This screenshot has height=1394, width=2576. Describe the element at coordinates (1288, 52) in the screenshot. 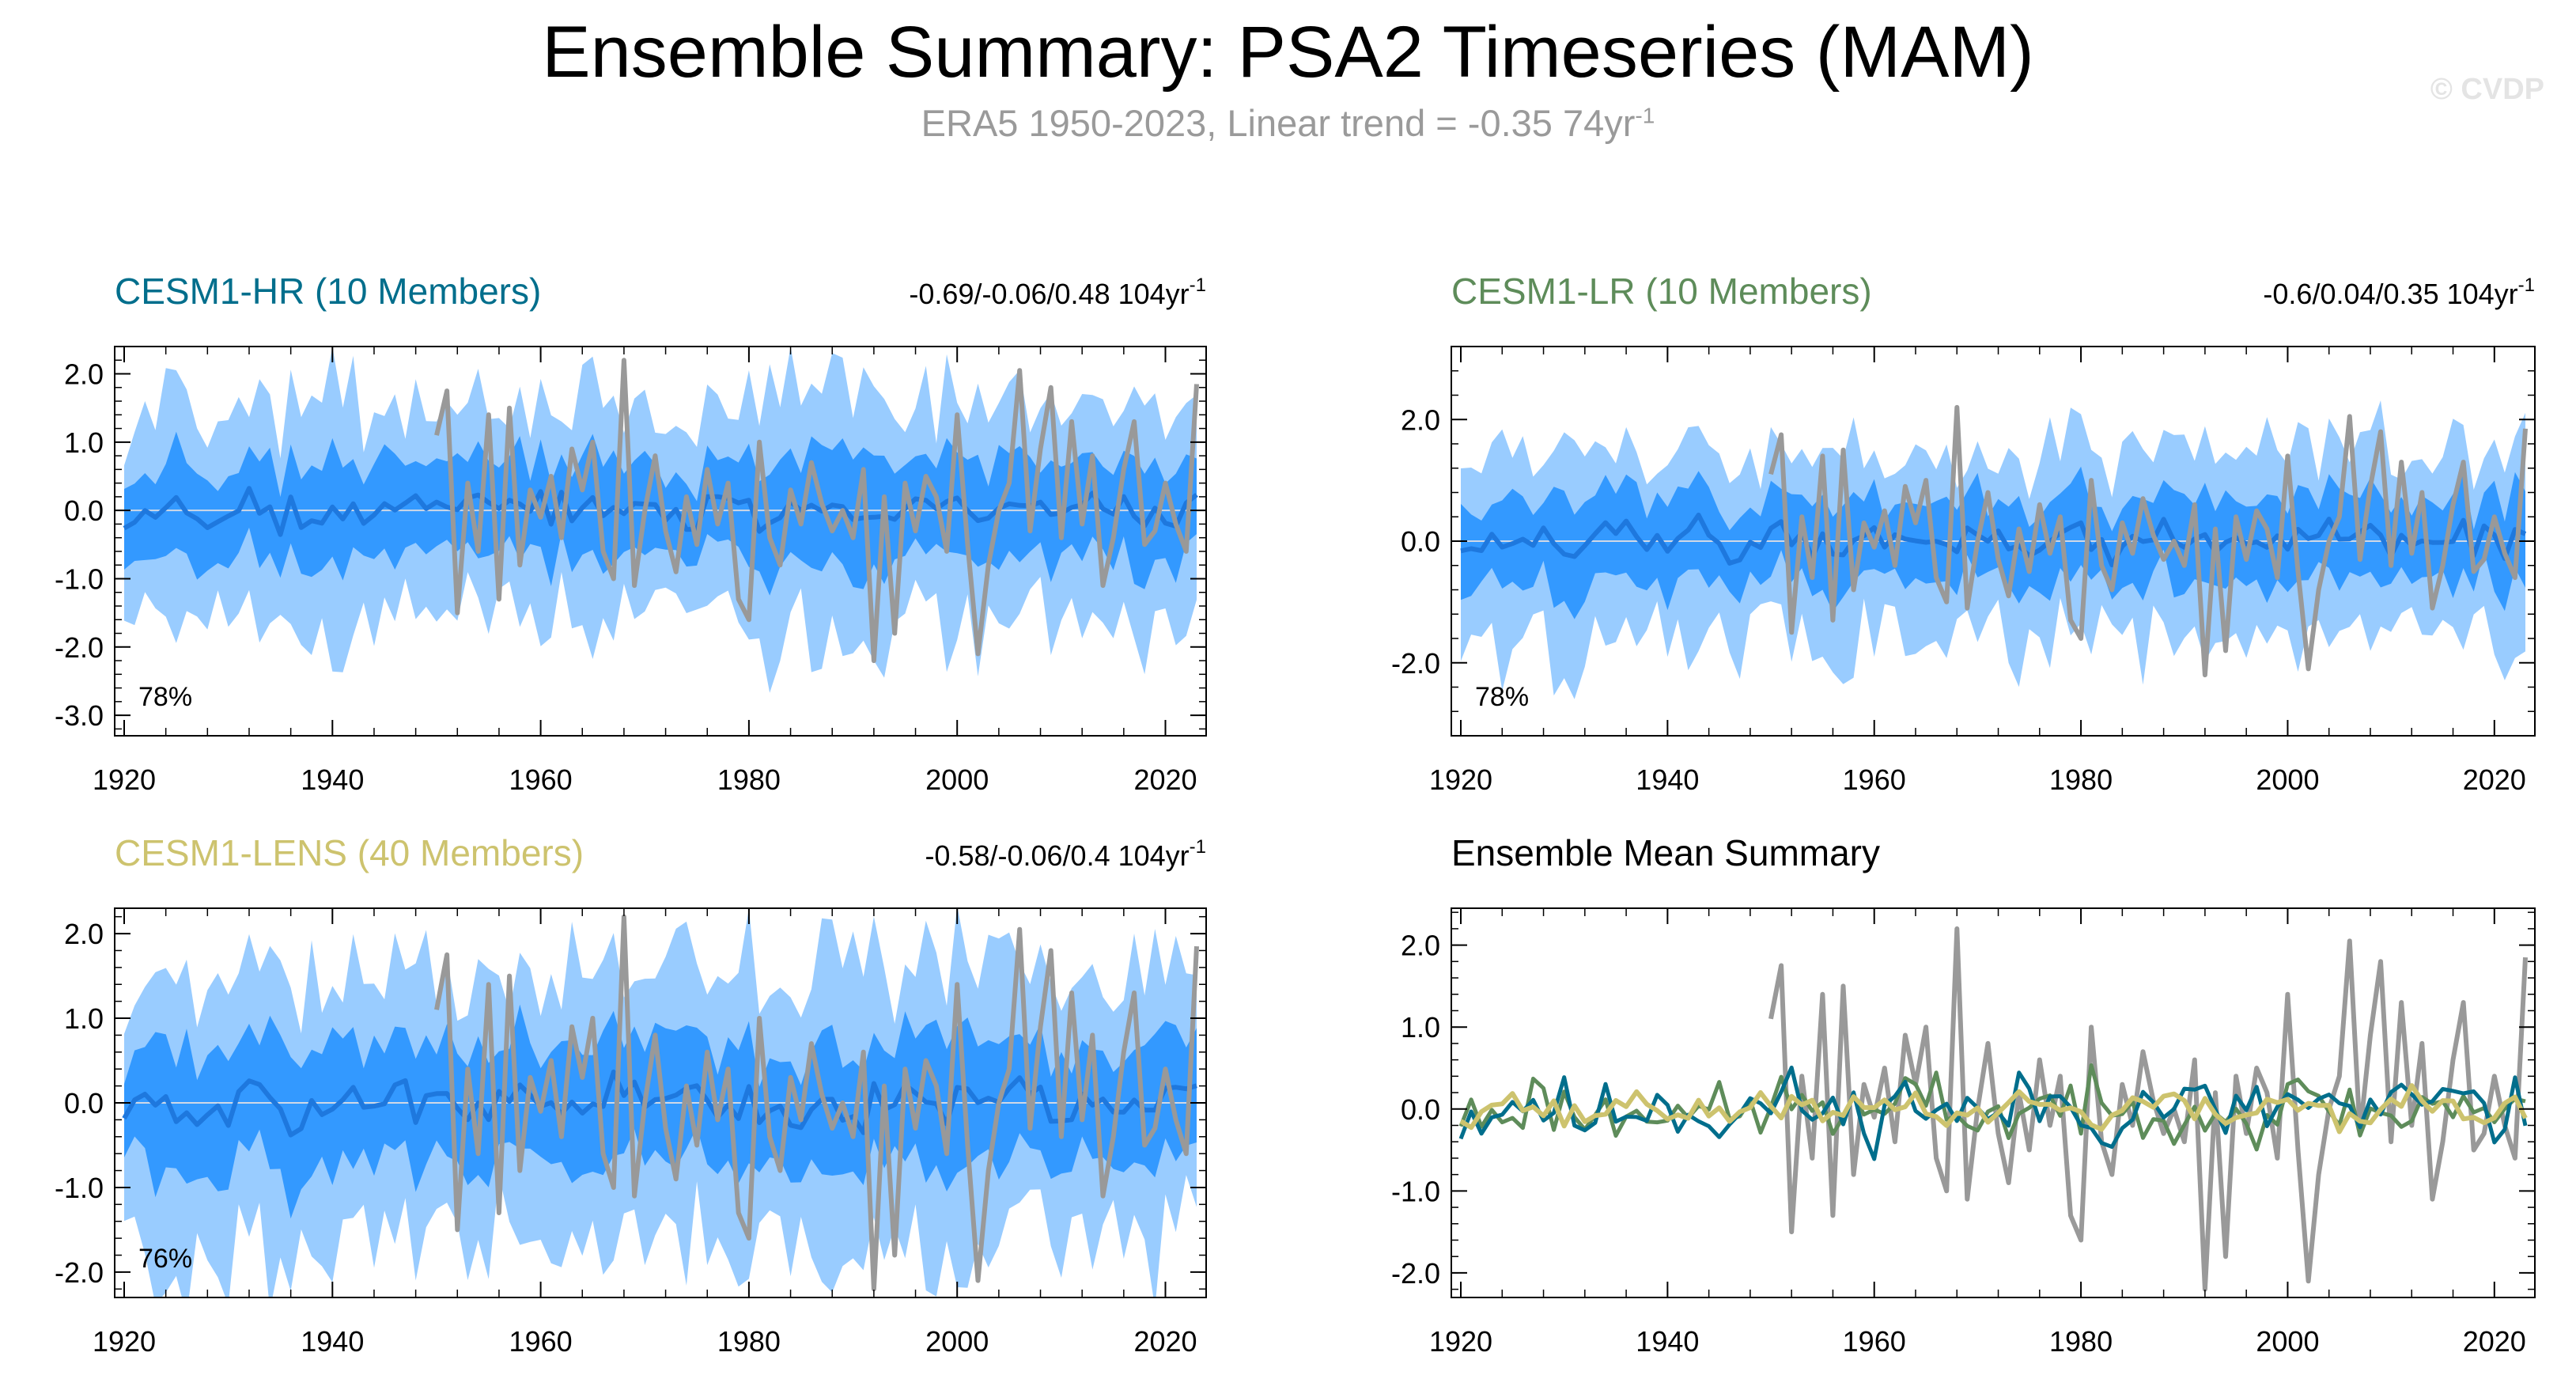

I see `figure-title: Ensemble Summary: PSA2 Timeseries (MAM)` at that location.